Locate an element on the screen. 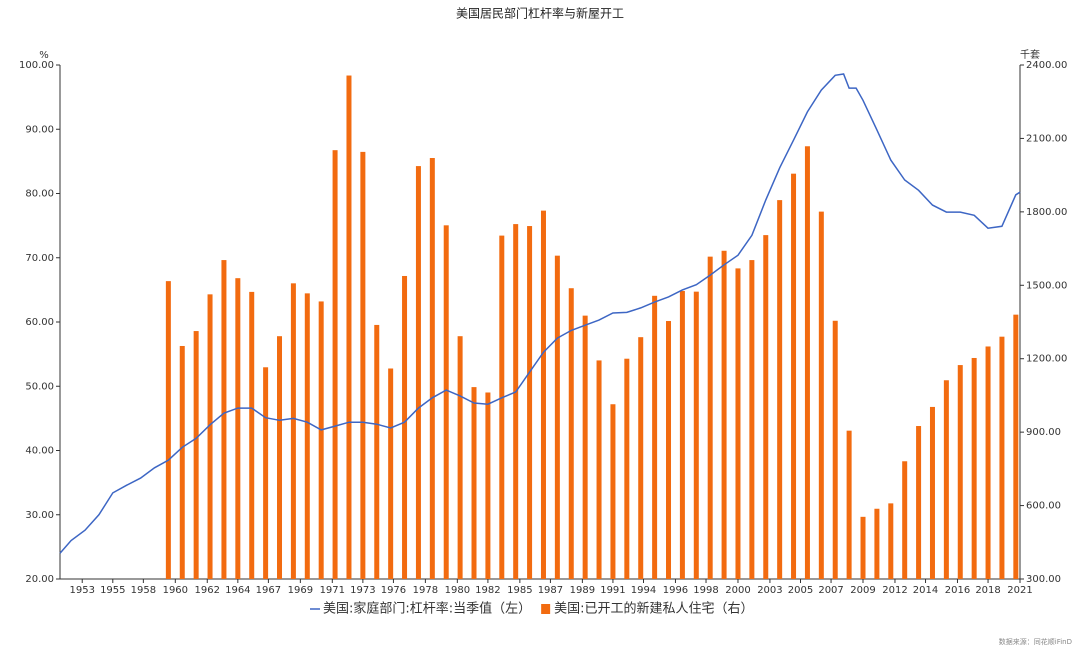 The height and width of the screenshot is (649, 1080). x-tick-label: 1989 is located at coordinates (582, 590).